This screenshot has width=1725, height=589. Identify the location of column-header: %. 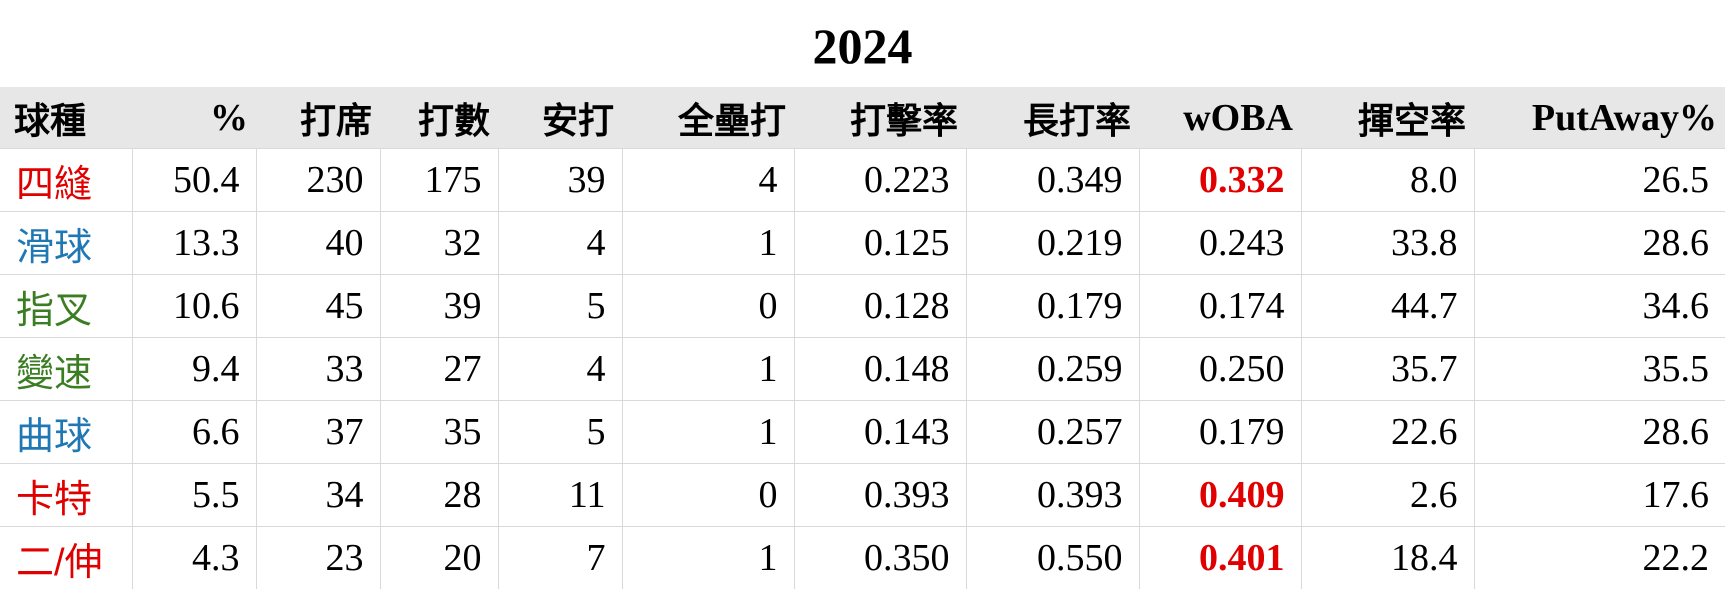
(194, 118).